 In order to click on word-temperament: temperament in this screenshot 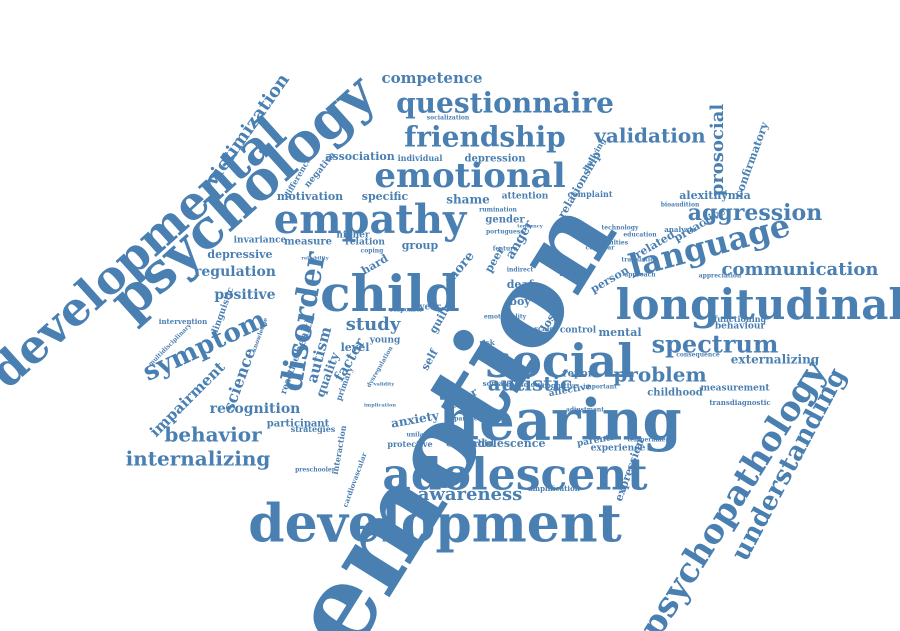, I will do `click(650, 440)`.